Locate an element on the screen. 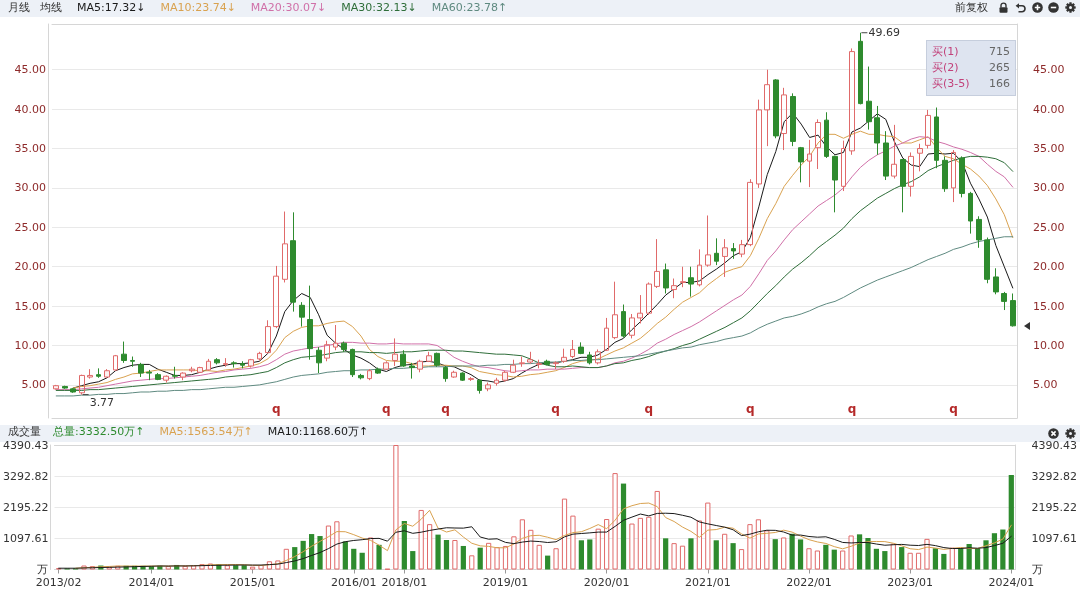 This screenshot has width=1080, height=592. y-tick-label: 10.00 is located at coordinates (30, 345).